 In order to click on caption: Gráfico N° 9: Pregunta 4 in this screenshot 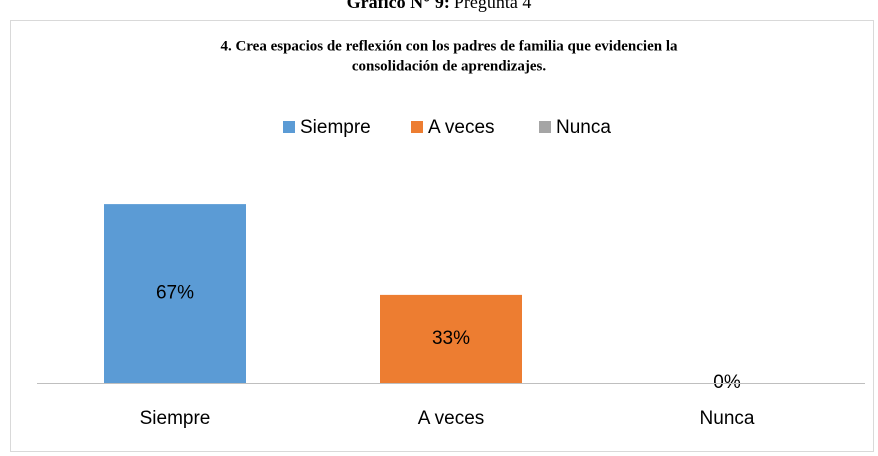, I will do `click(439, 6)`.